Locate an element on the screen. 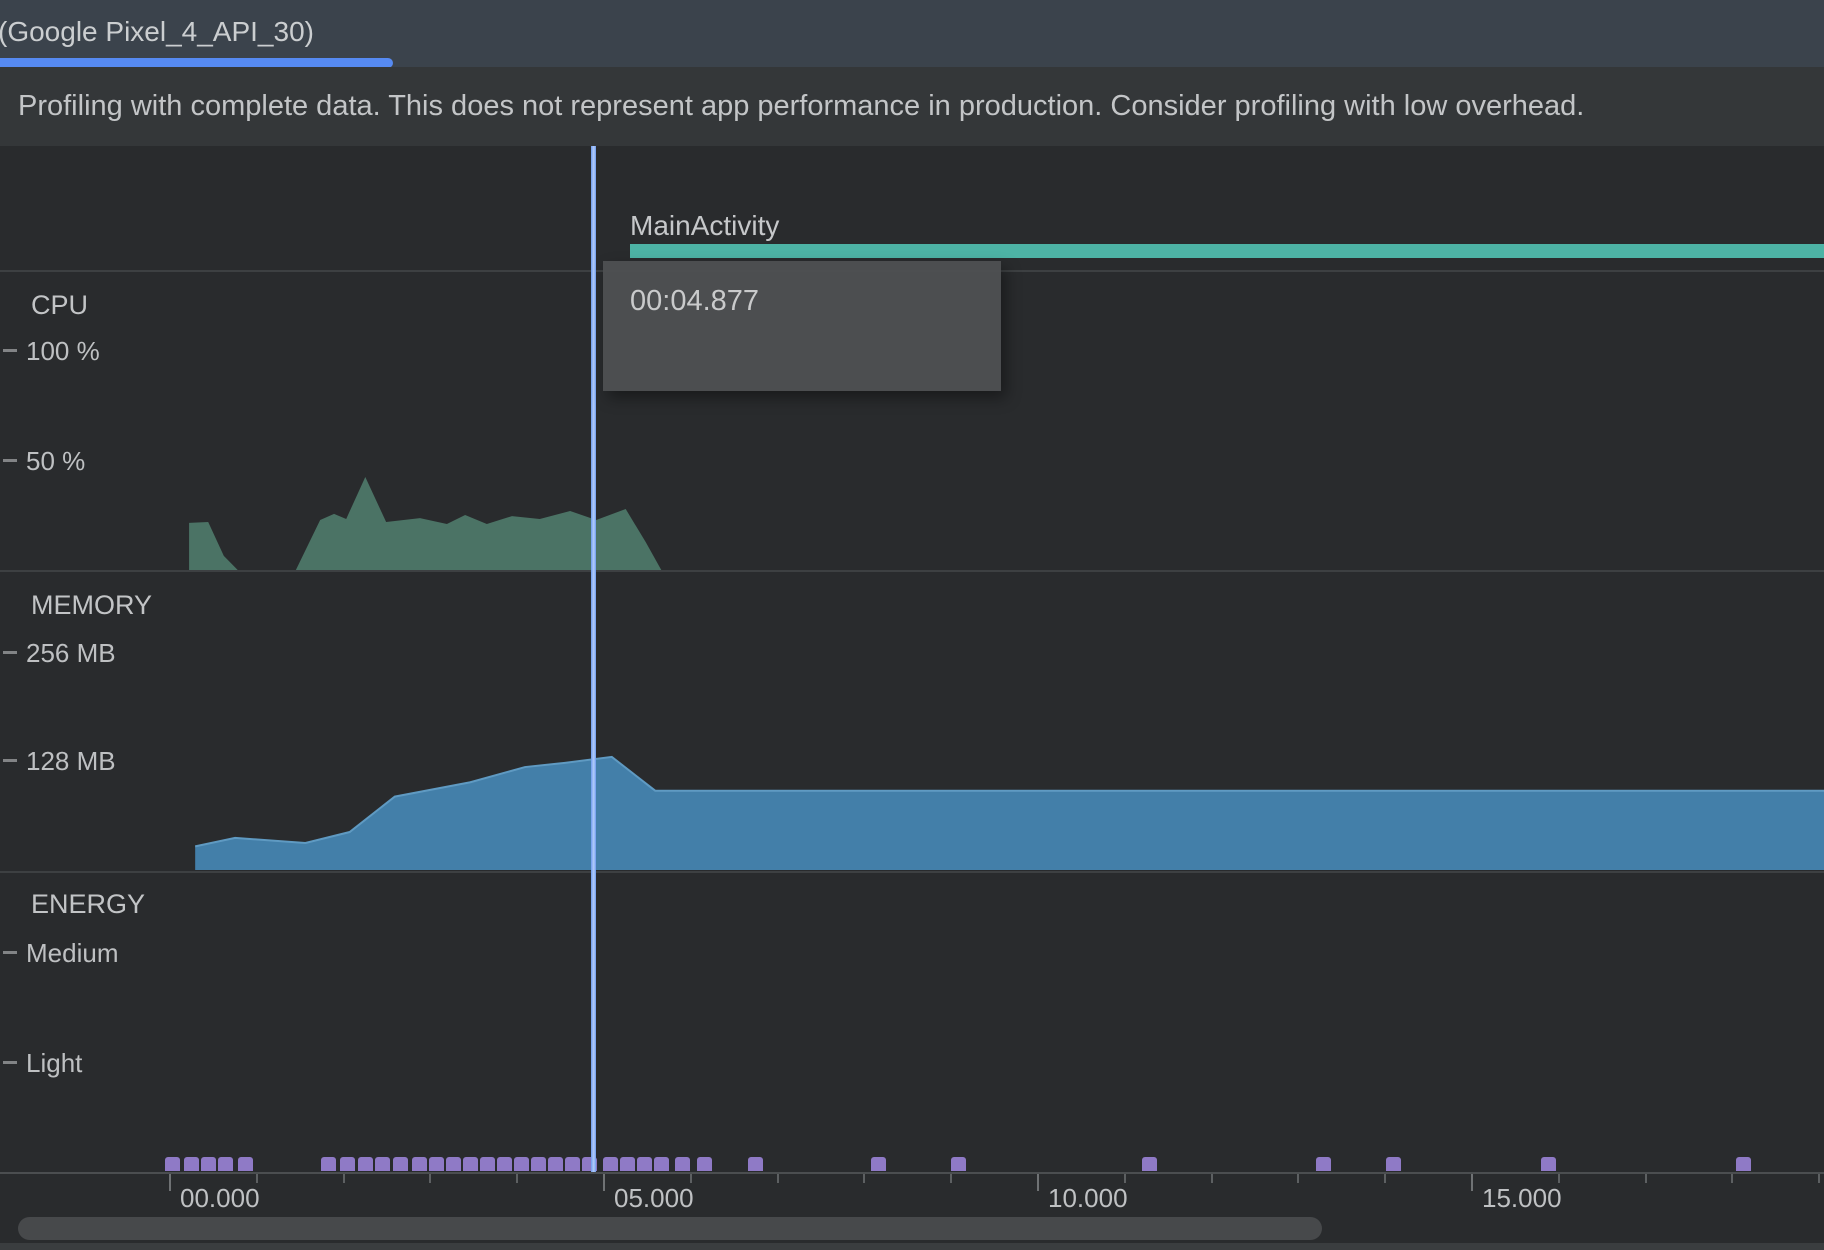 The height and width of the screenshot is (1250, 1824). time-axis-line is located at coordinates (912, 1173).